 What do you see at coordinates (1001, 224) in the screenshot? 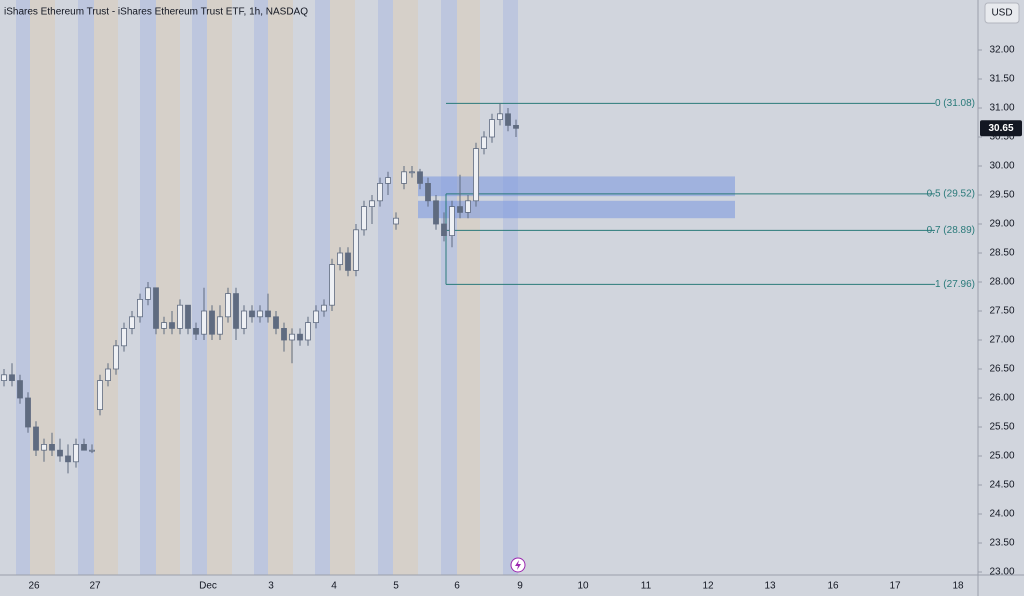
I see `y-tick-label: 29.00` at bounding box center [1001, 224].